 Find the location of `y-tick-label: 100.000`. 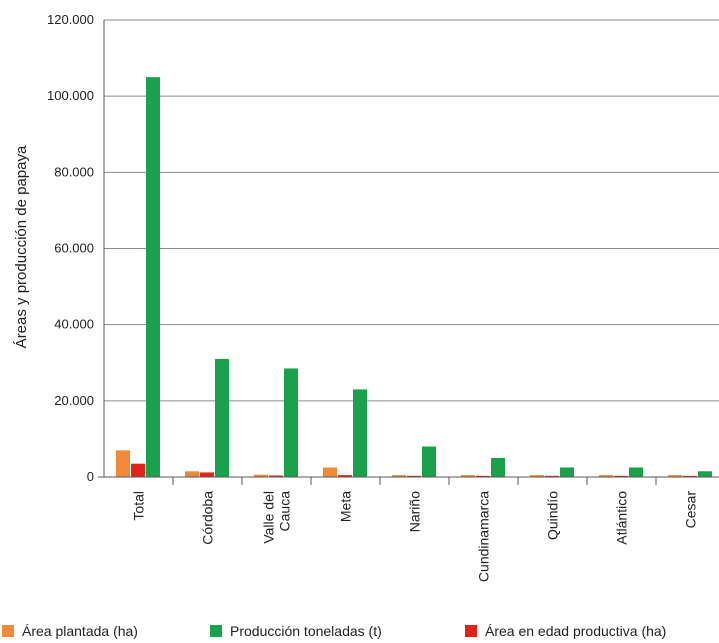

y-tick-label: 100.000 is located at coordinates (70, 95).